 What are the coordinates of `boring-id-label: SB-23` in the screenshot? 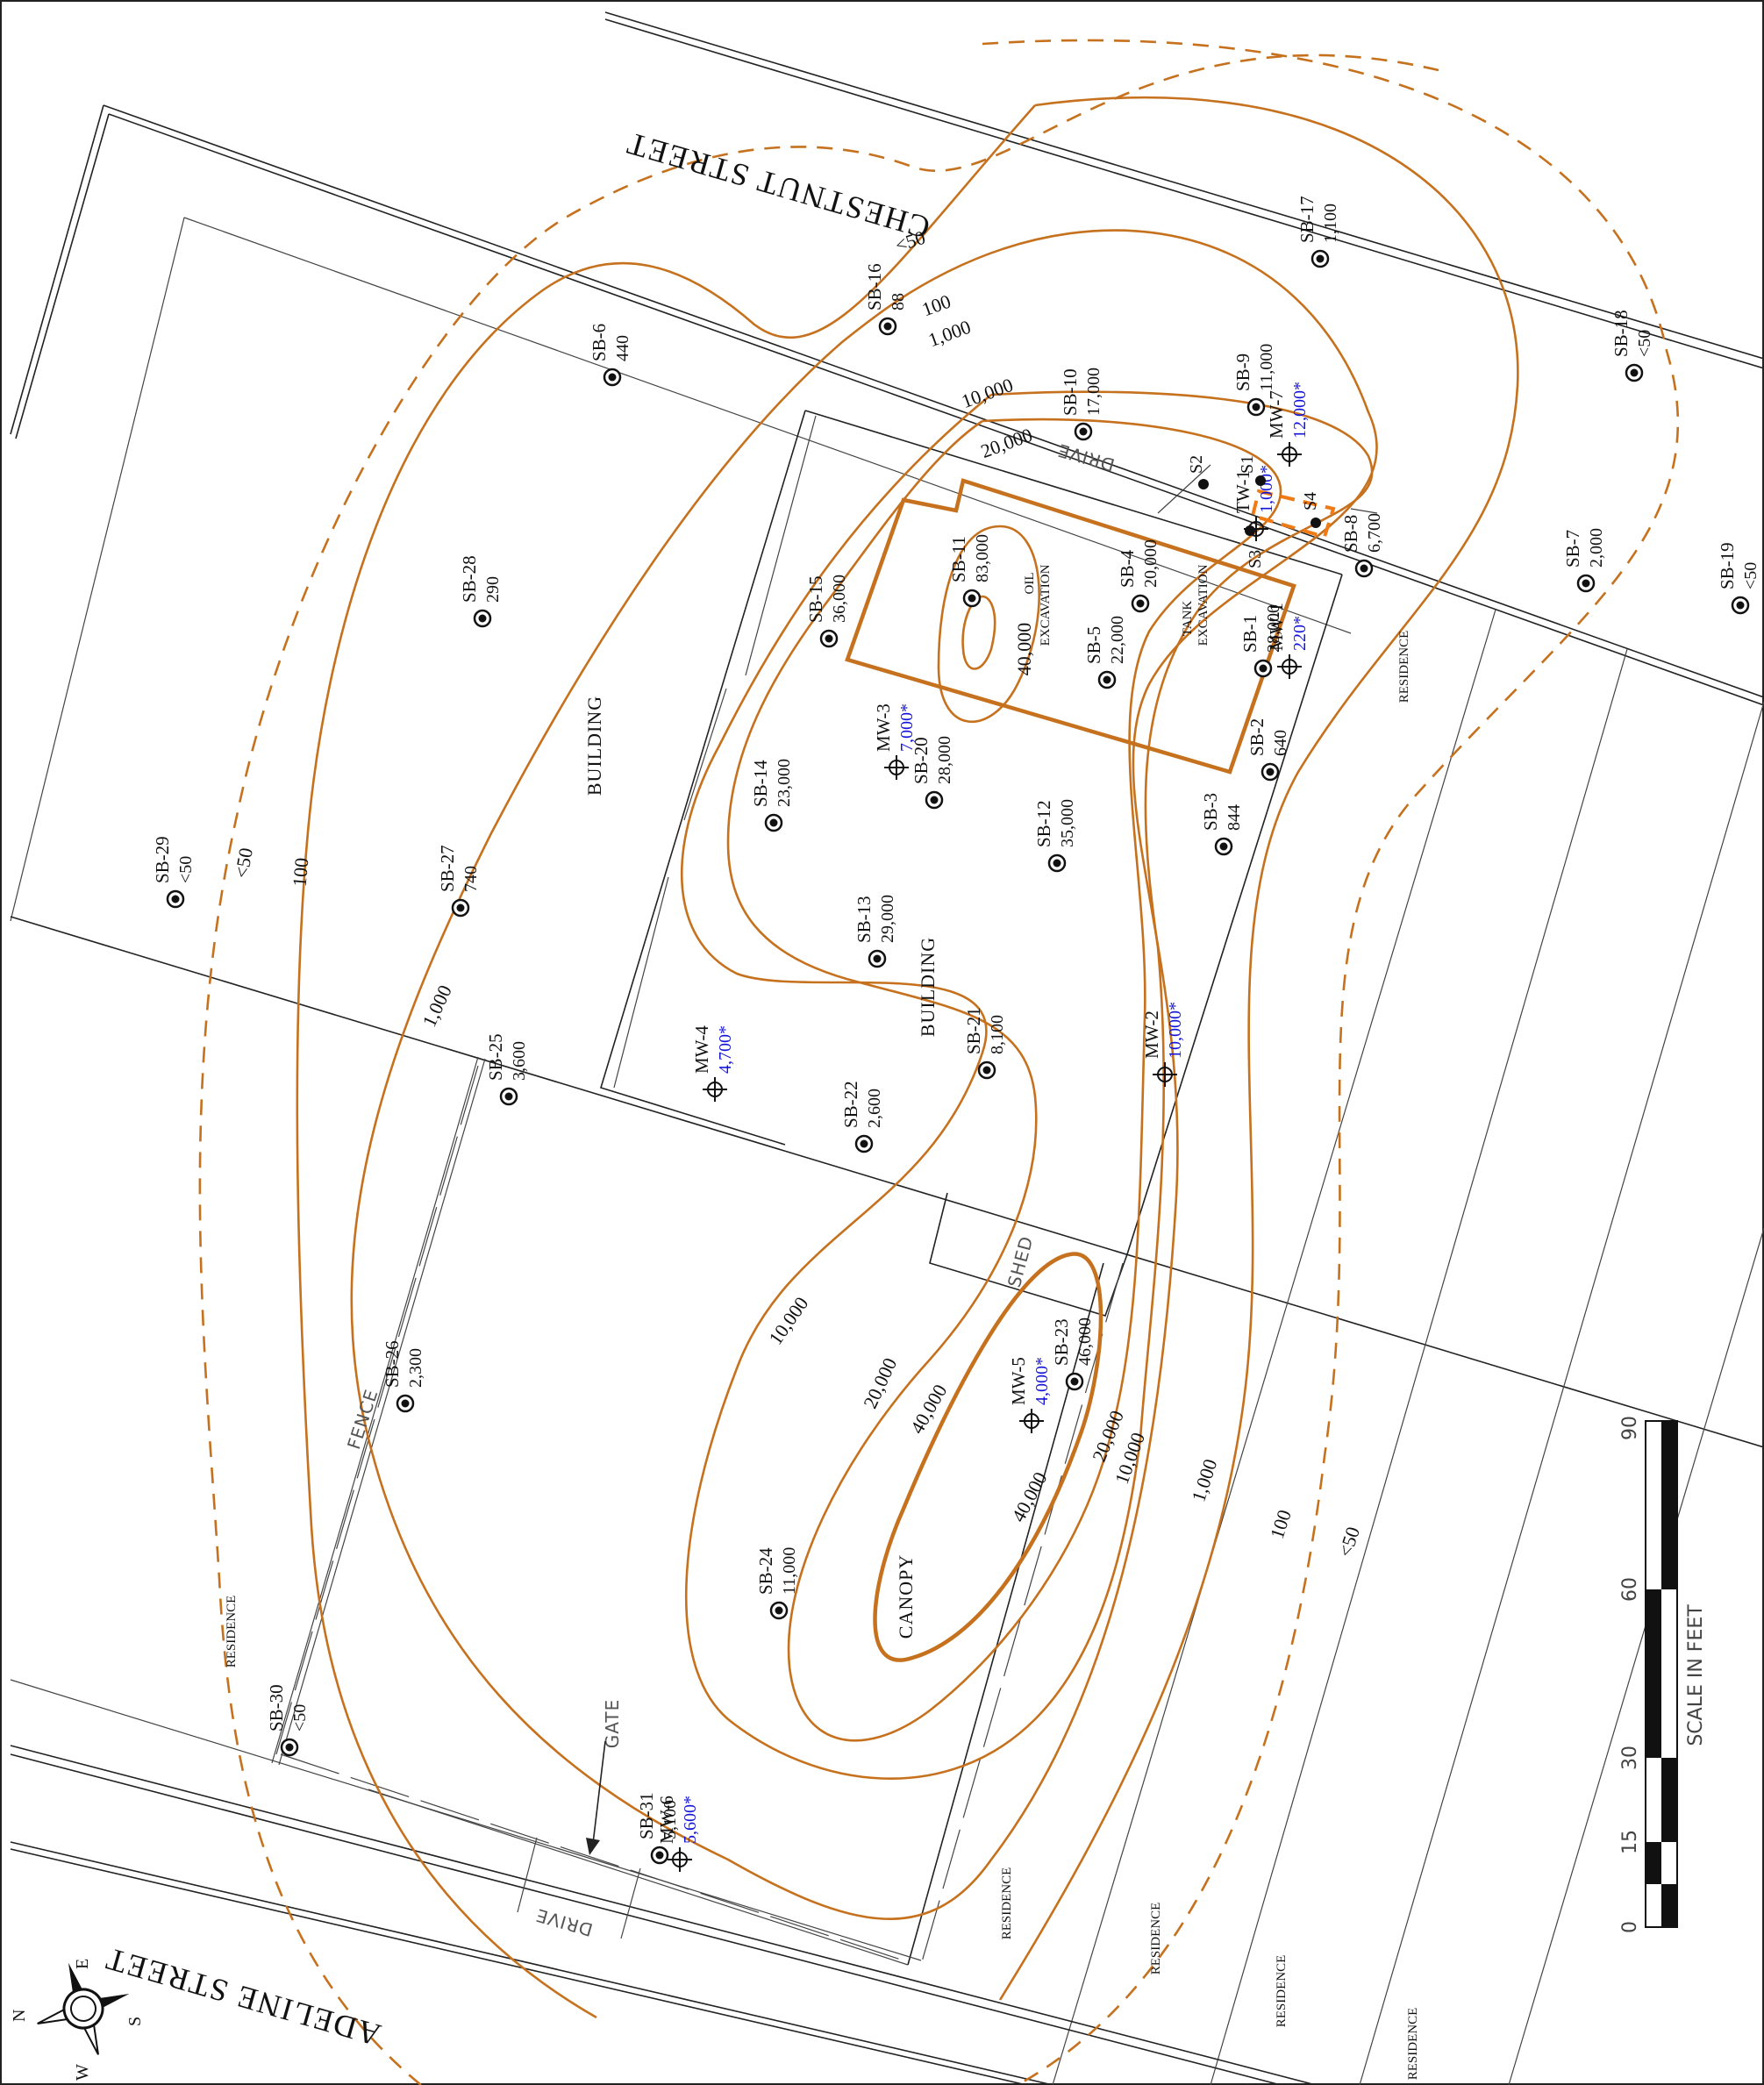 It's located at (1061, 1342).